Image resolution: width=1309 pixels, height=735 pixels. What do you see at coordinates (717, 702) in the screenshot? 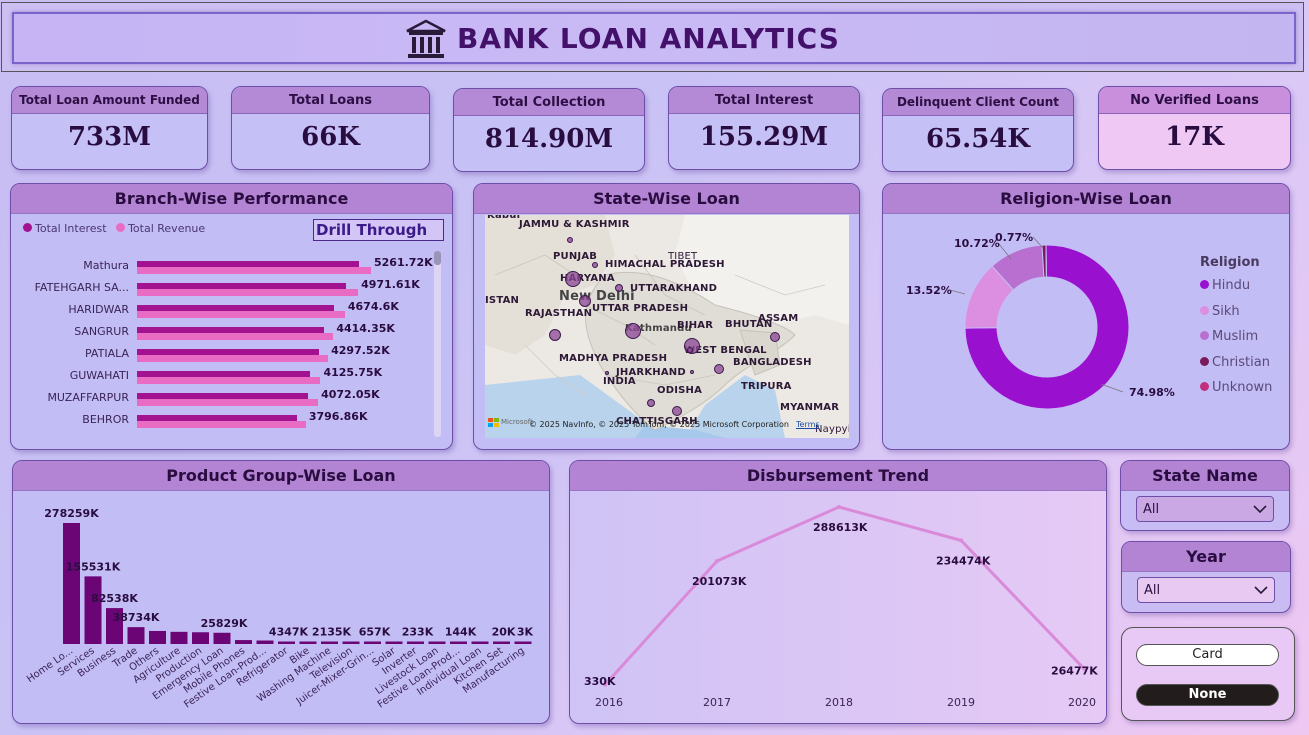
I see `trend-x-tick-label: 2017` at bounding box center [717, 702].